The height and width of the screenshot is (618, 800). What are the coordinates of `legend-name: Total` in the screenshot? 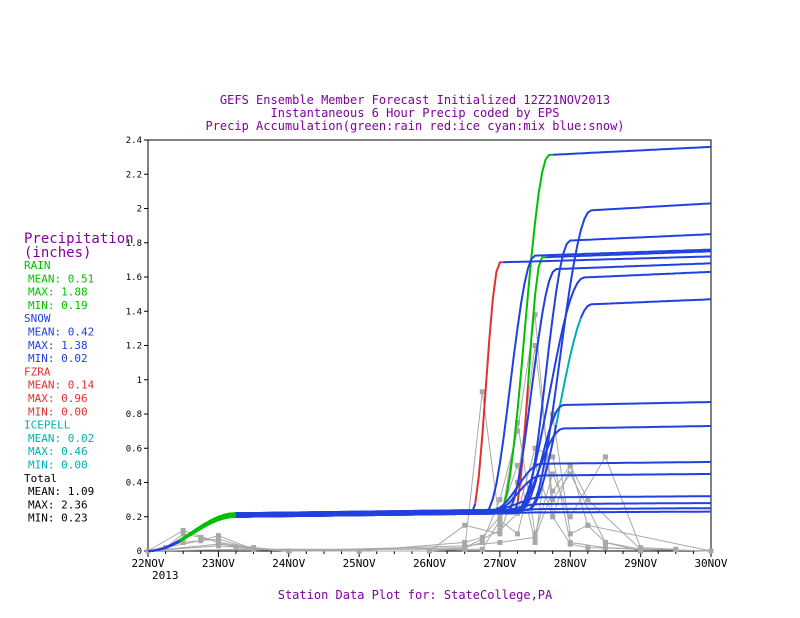 It's located at (40, 478).